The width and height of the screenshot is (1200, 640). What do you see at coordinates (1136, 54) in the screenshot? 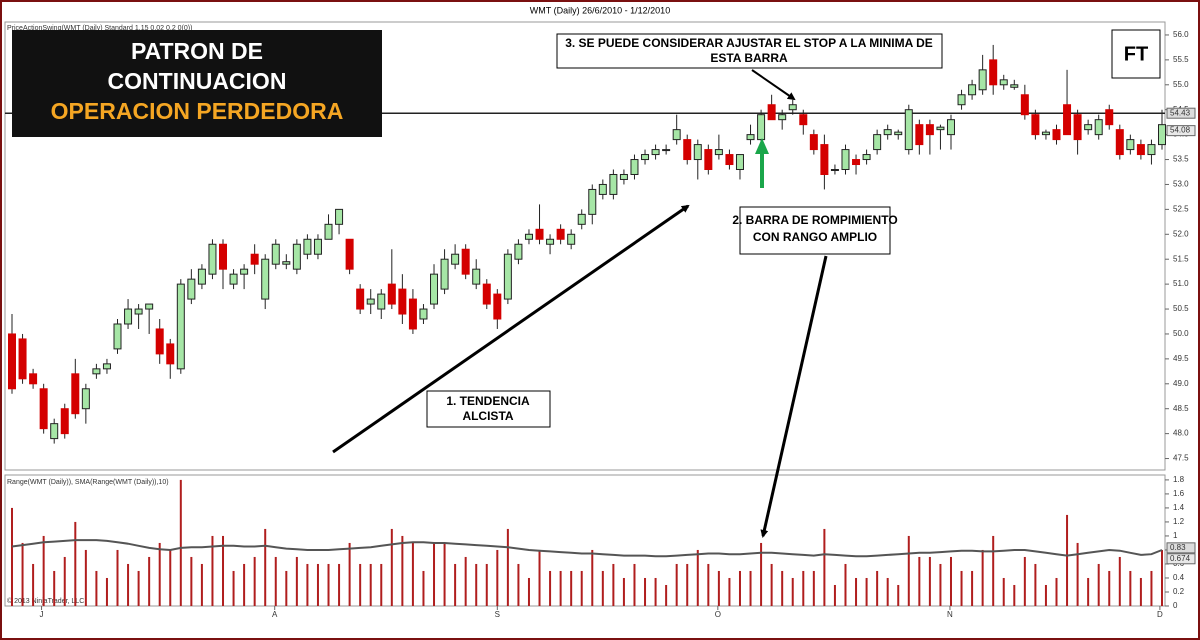
I see `badge-box` at bounding box center [1136, 54].